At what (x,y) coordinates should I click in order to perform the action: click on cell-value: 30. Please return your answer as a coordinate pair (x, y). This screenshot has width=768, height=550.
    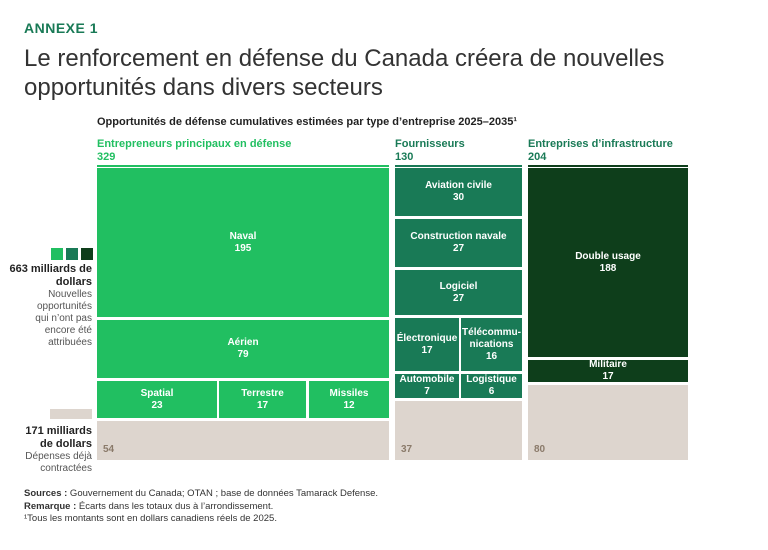
    Looking at the image, I should click on (458, 197).